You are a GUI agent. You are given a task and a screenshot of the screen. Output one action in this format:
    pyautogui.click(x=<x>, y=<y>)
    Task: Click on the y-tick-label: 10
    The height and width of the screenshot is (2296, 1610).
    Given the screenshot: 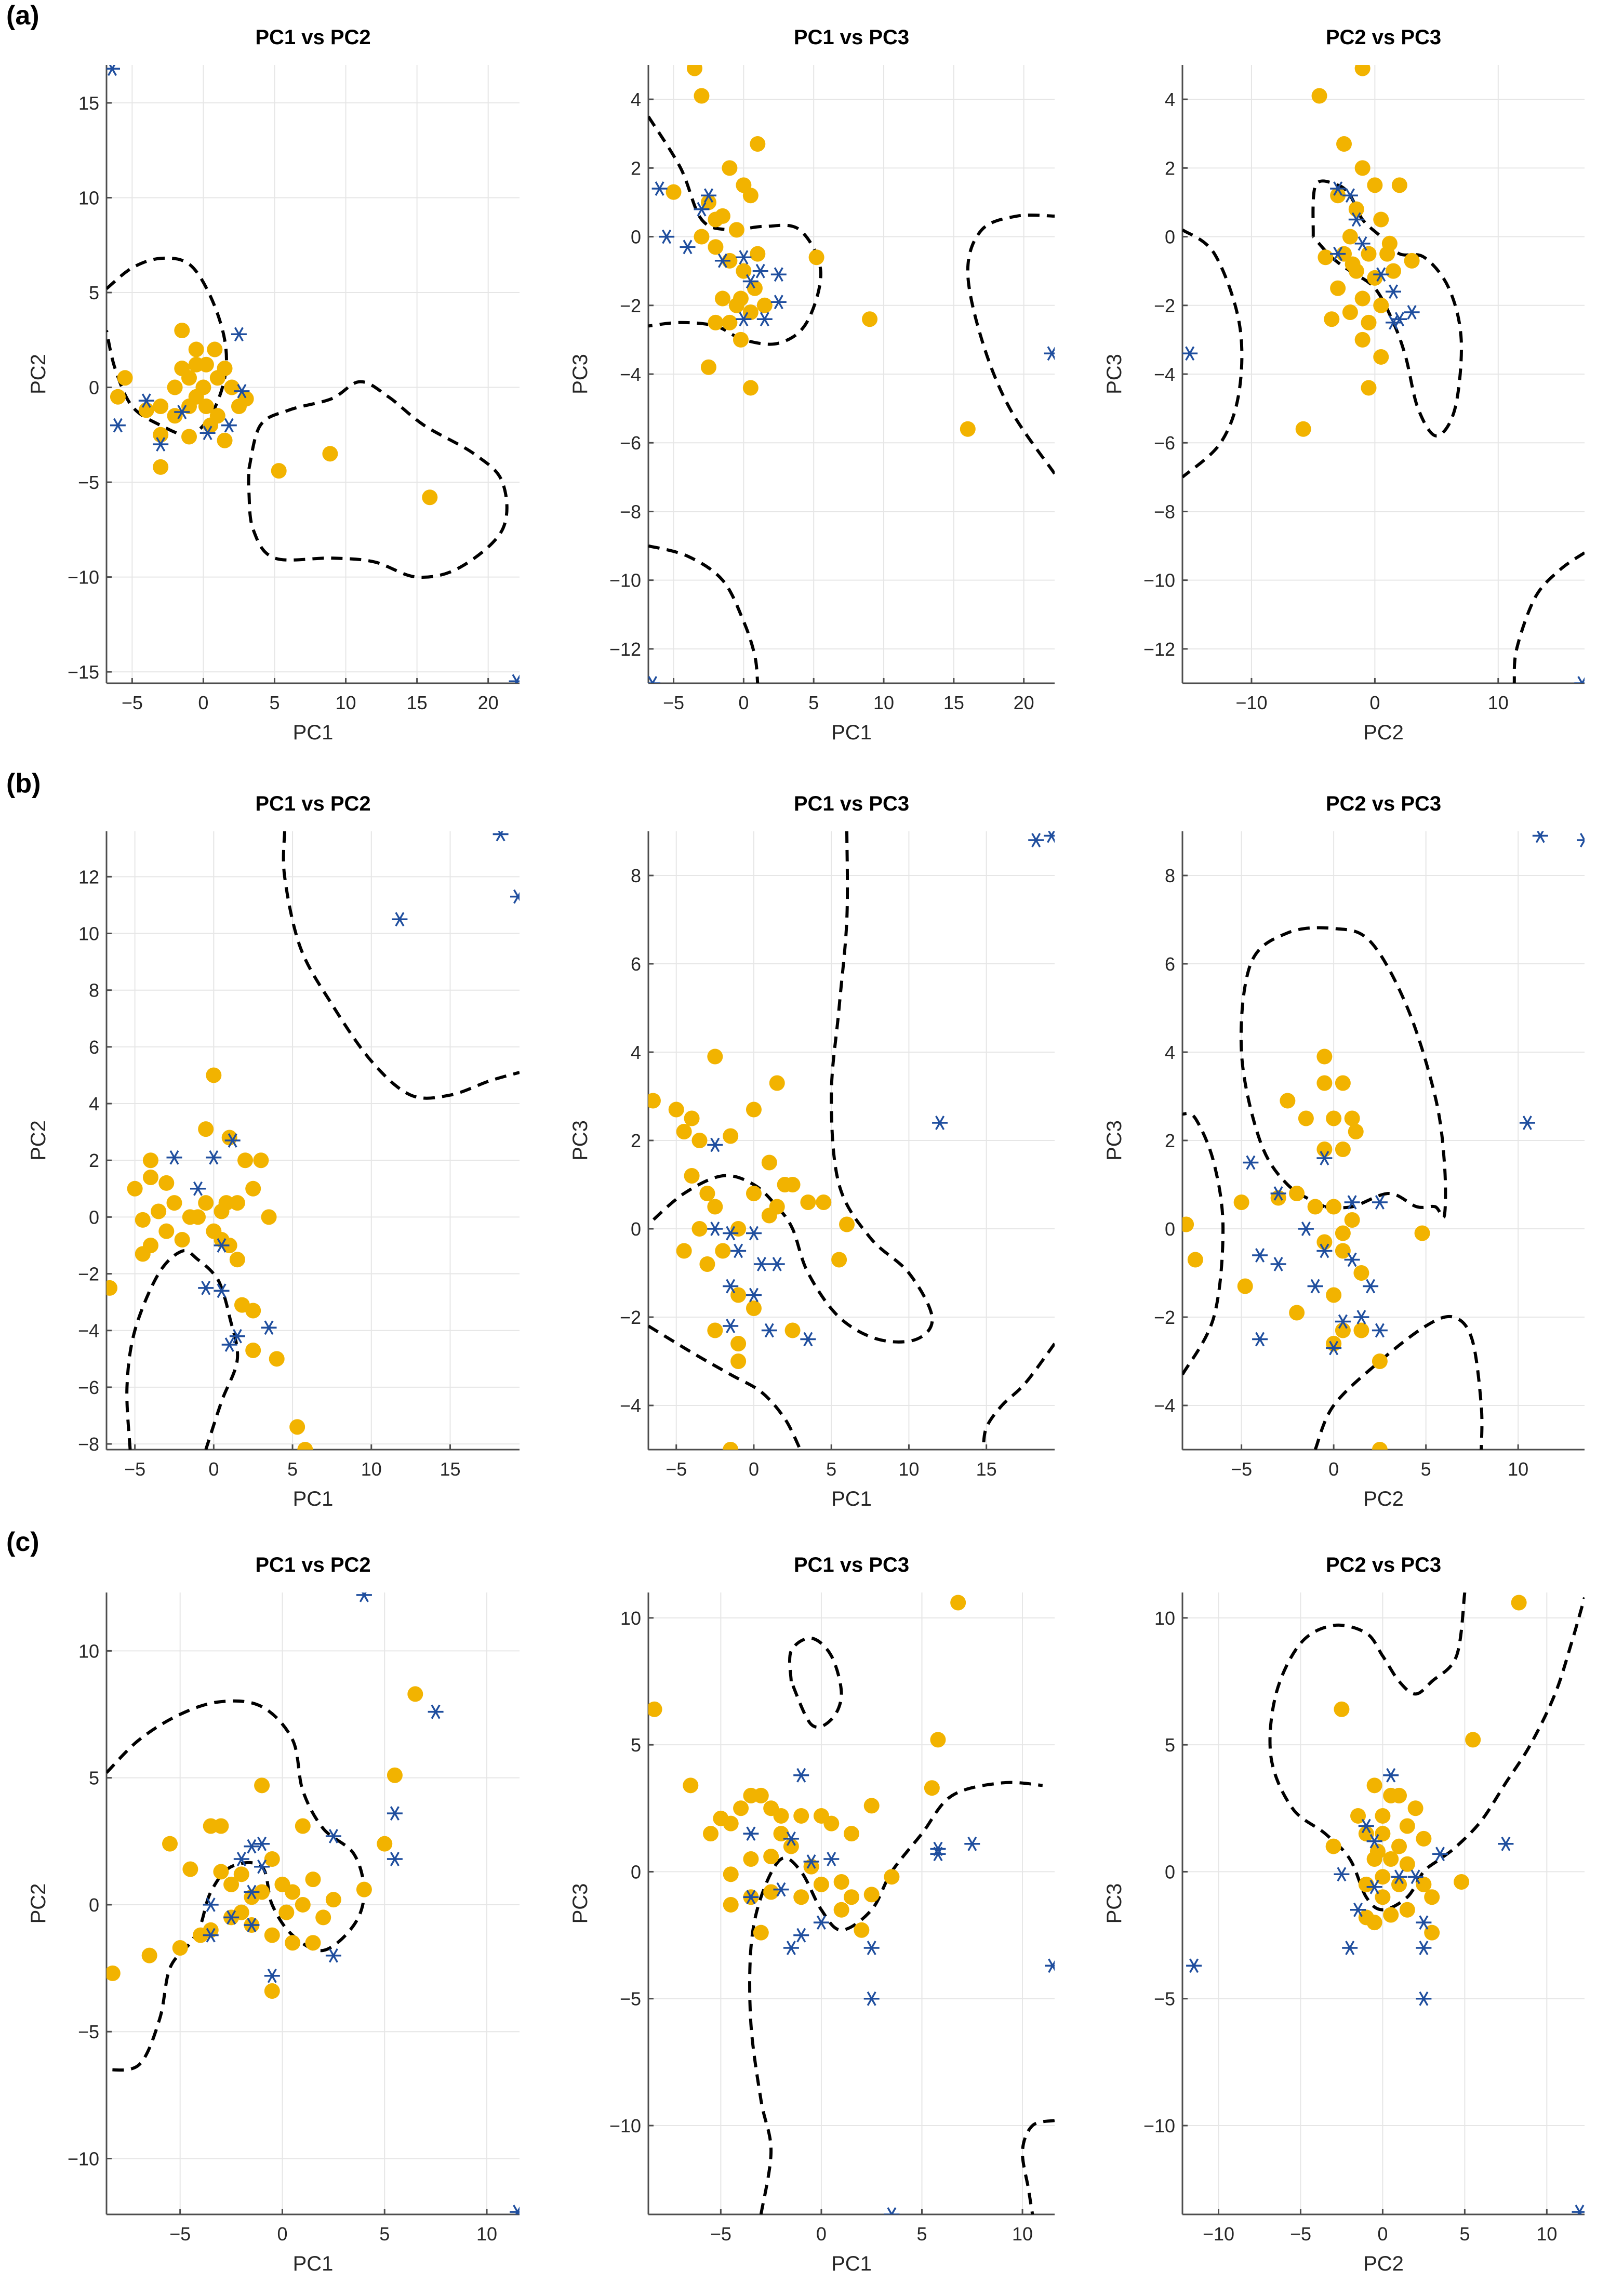 What is the action you would take?
    pyautogui.click(x=88, y=198)
    